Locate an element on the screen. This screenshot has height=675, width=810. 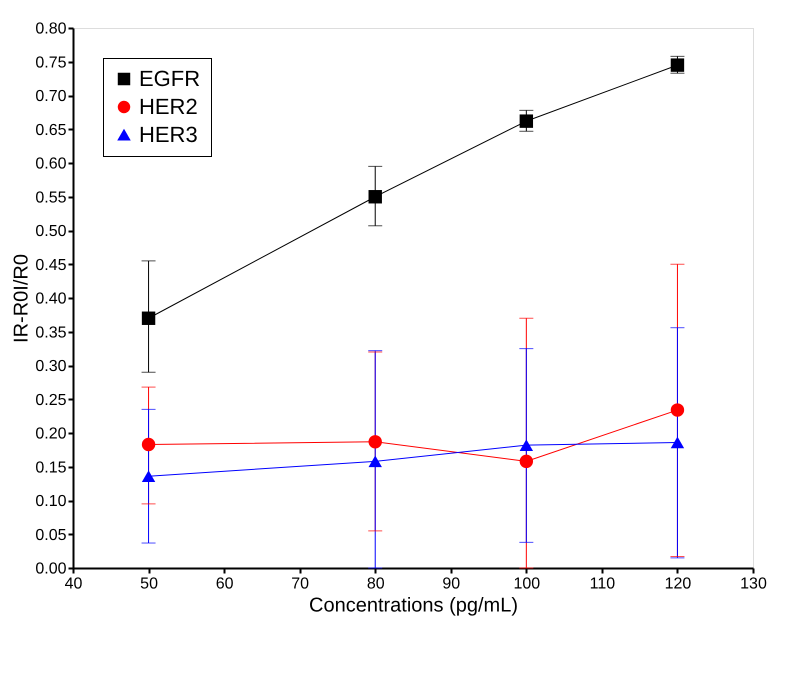
y-tick-label: 0.35 is located at coordinates (51, 333).